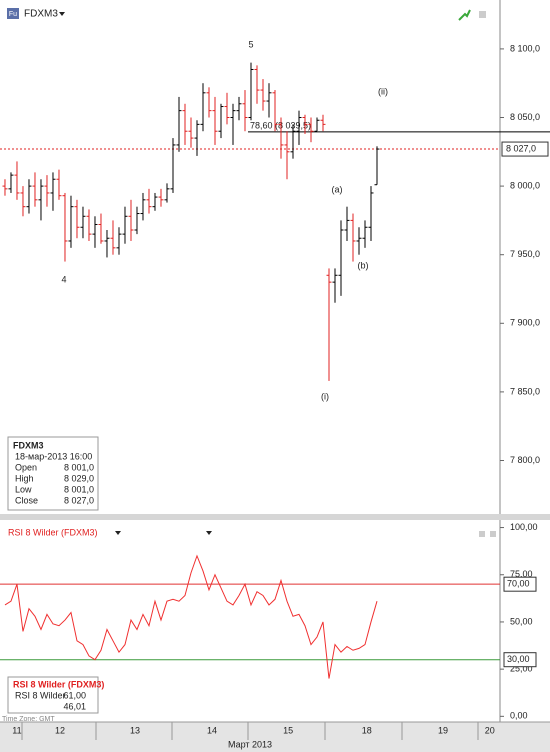 The width and height of the screenshot is (550, 752). I want to click on last-price-label: 8 027,0, so click(521, 148).